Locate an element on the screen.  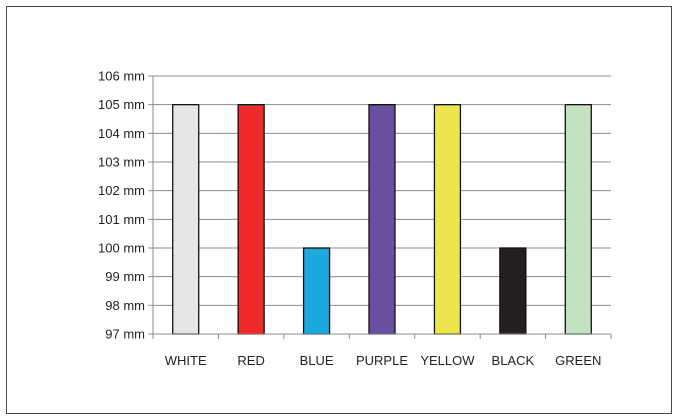
x-category-label: PURPLE is located at coordinates (382, 360).